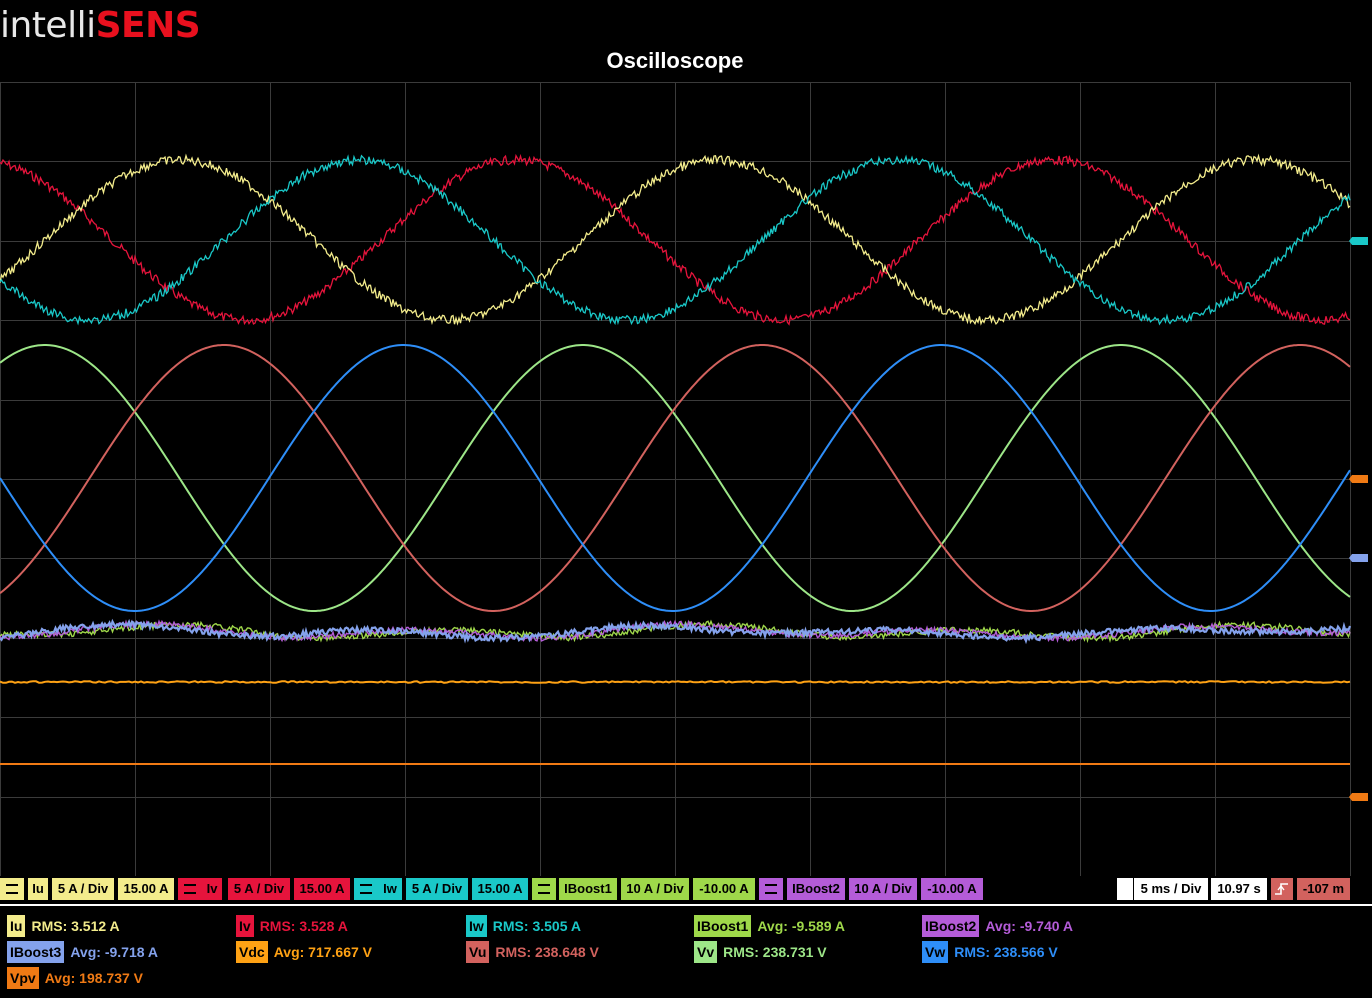 Image resolution: width=1372 pixels, height=998 pixels. I want to click on measurement-vpv: Vpv Avg: 198.737 V, so click(75, 977).